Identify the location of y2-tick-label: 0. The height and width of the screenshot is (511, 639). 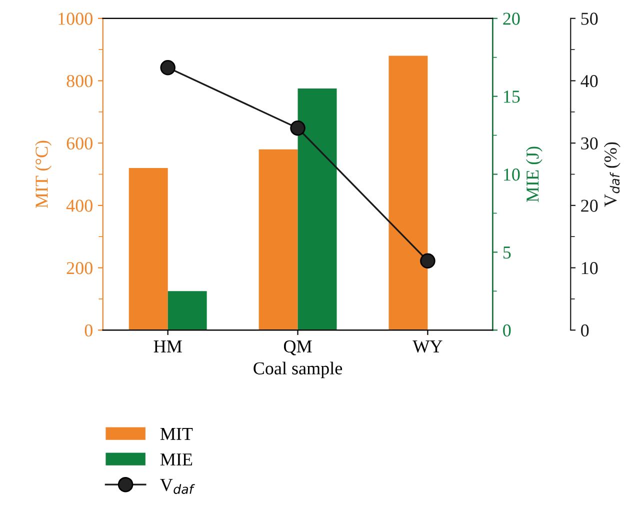
(507, 330).